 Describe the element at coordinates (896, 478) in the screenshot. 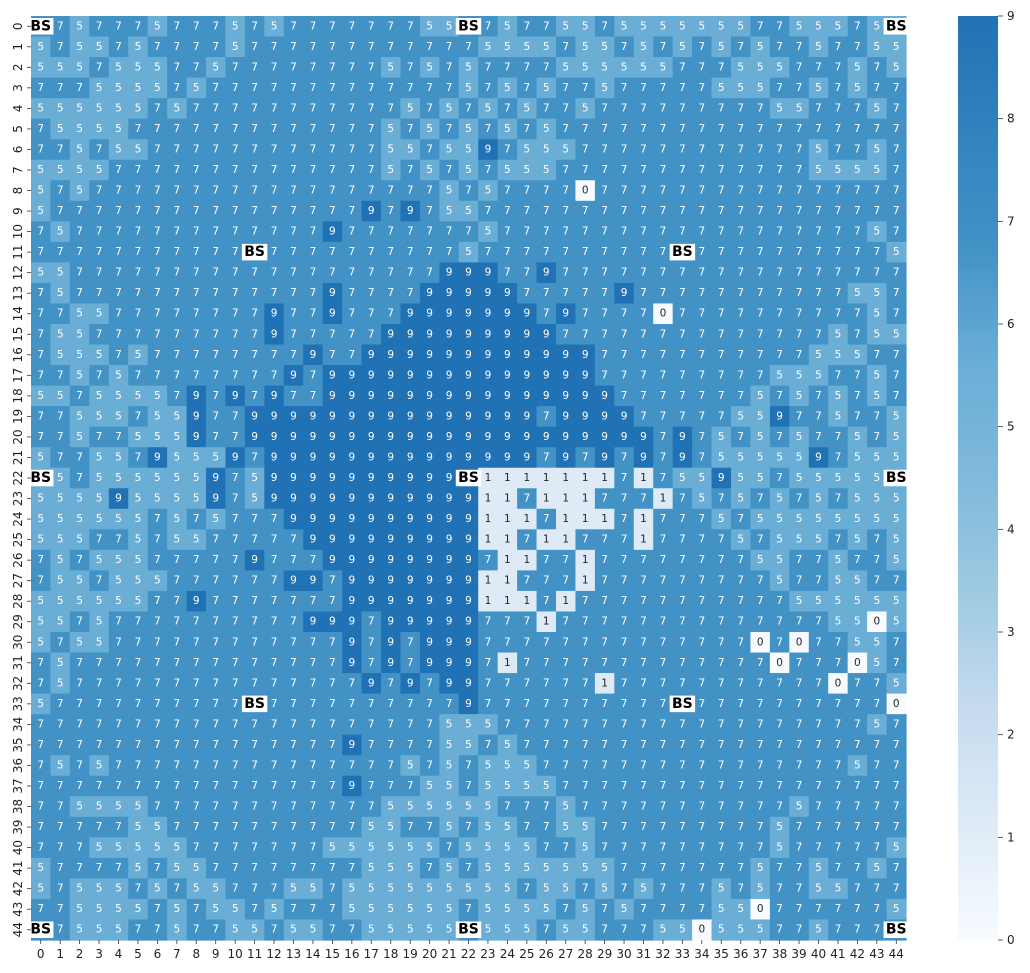

I see `marker-label: BS` at that location.